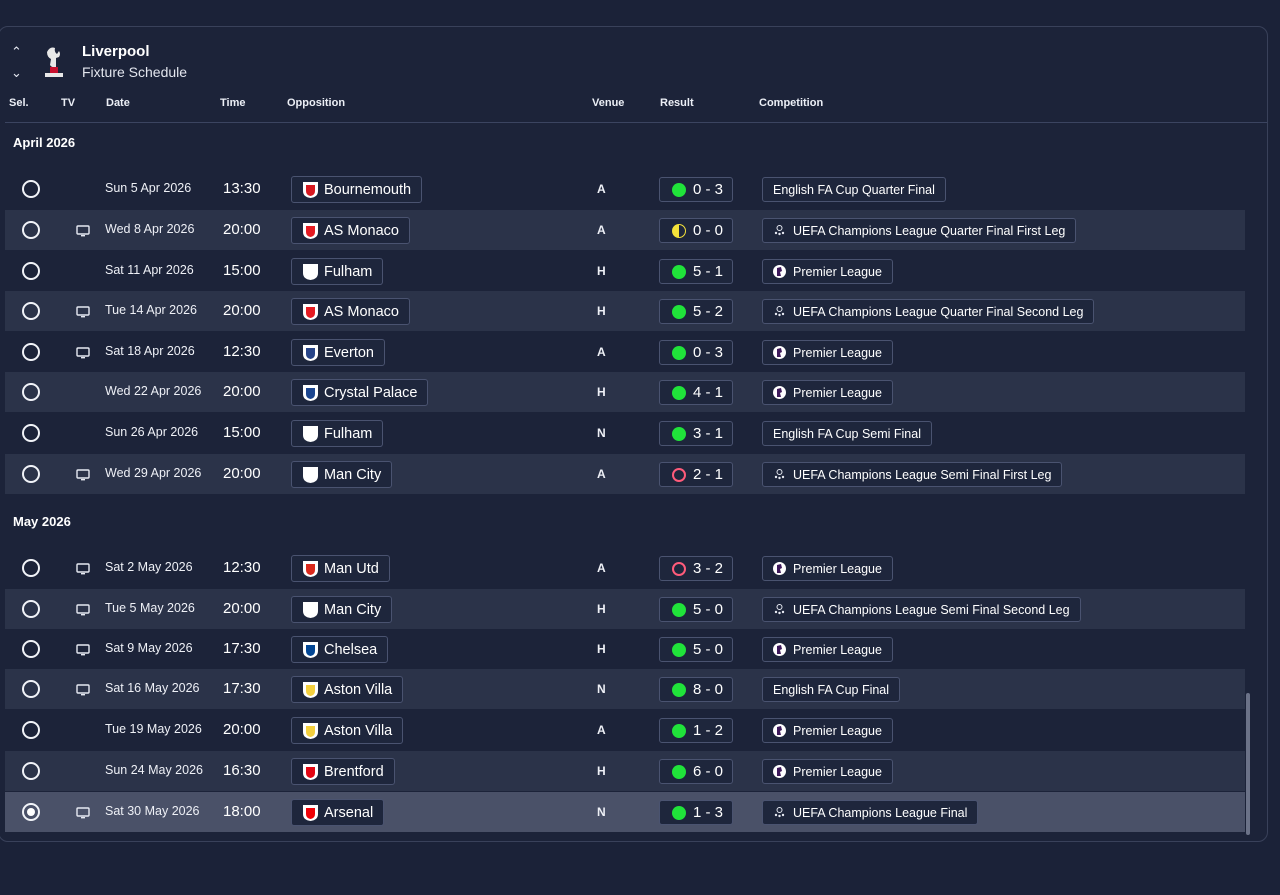 Image resolution: width=1280 pixels, height=895 pixels. Describe the element at coordinates (242, 432) in the screenshot. I see `fixture-time: 15:00` at that location.